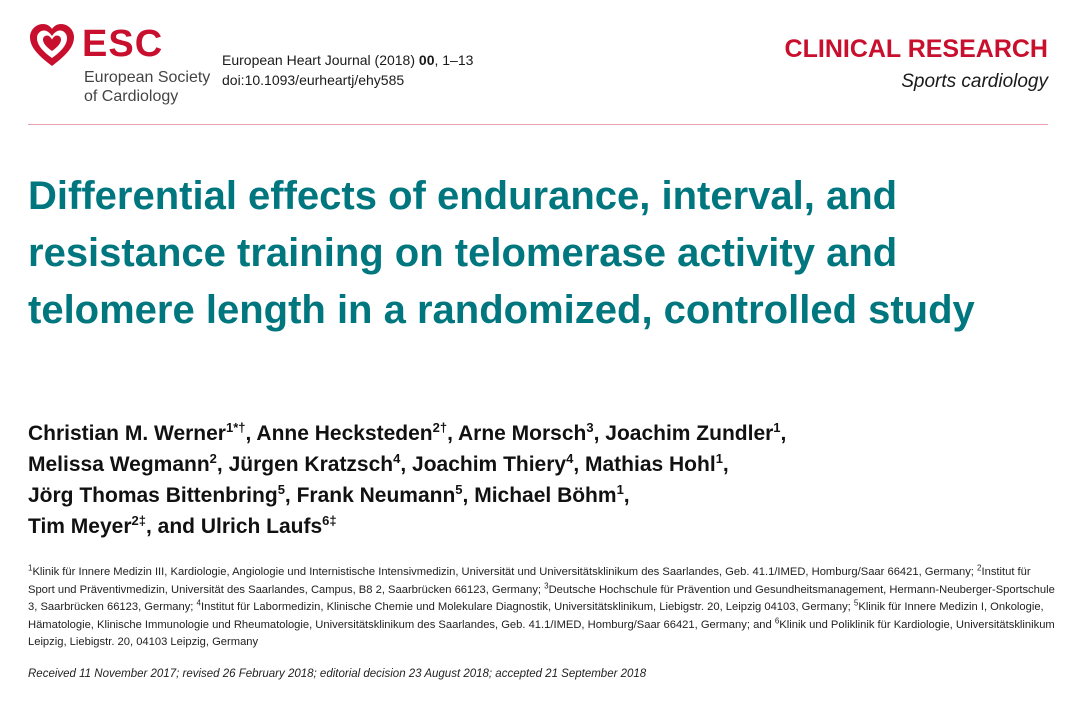 The width and height of the screenshot is (1080, 702). Describe the element at coordinates (538, 124) in the screenshot. I see `header-divider` at that location.